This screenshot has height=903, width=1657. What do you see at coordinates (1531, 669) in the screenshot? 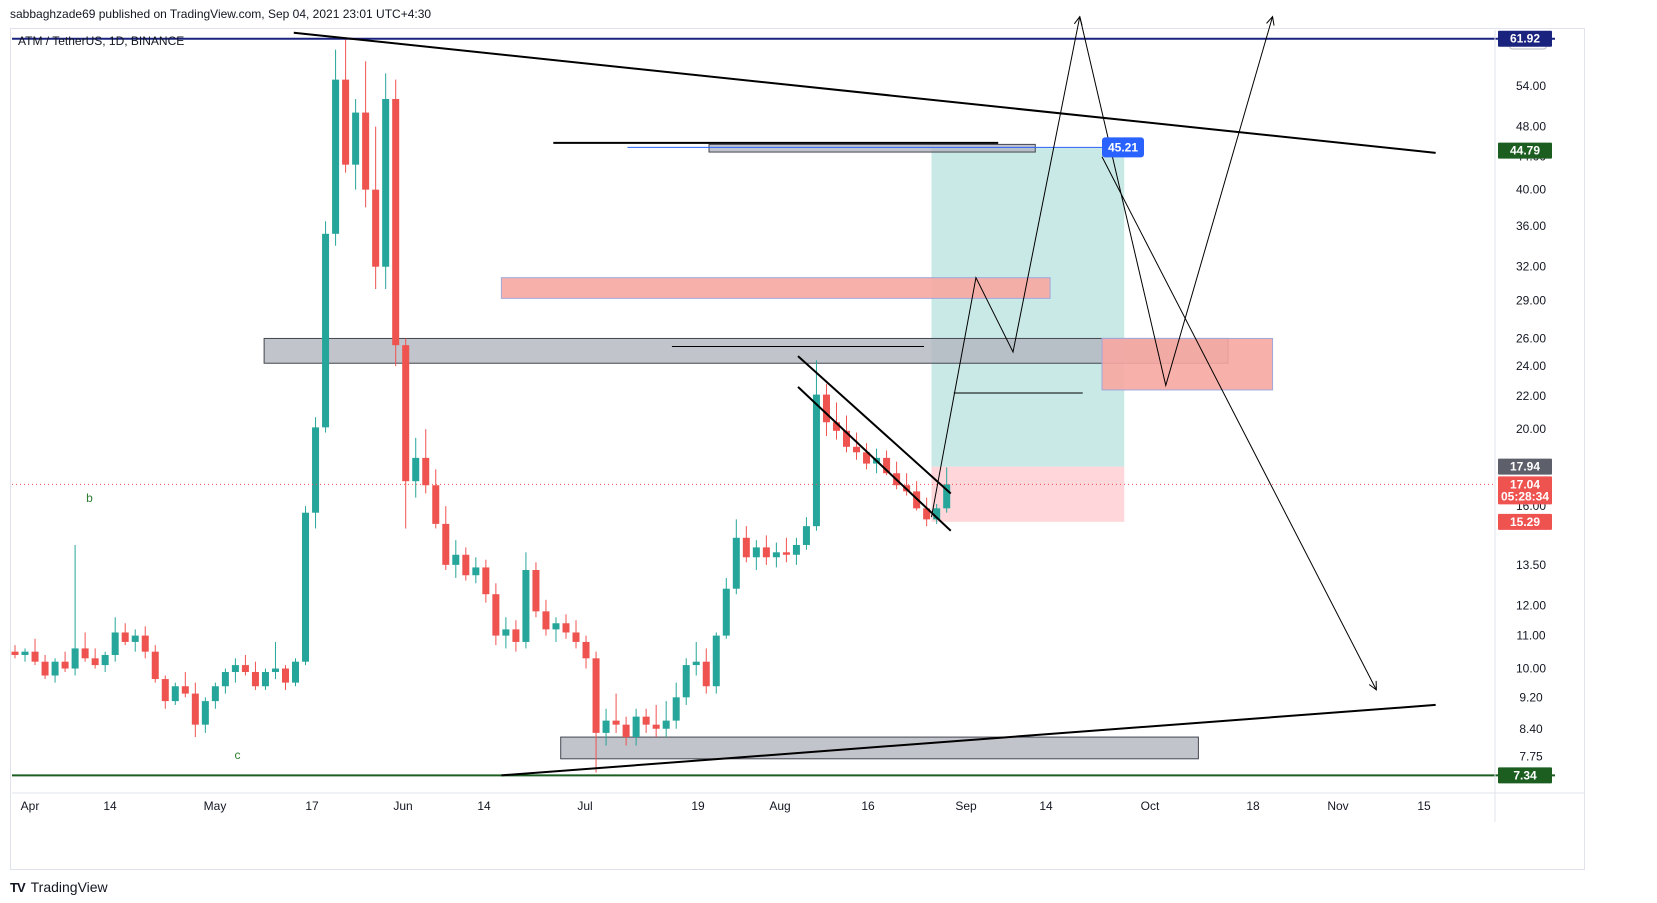
I see `price-tick: 10.00` at bounding box center [1531, 669].